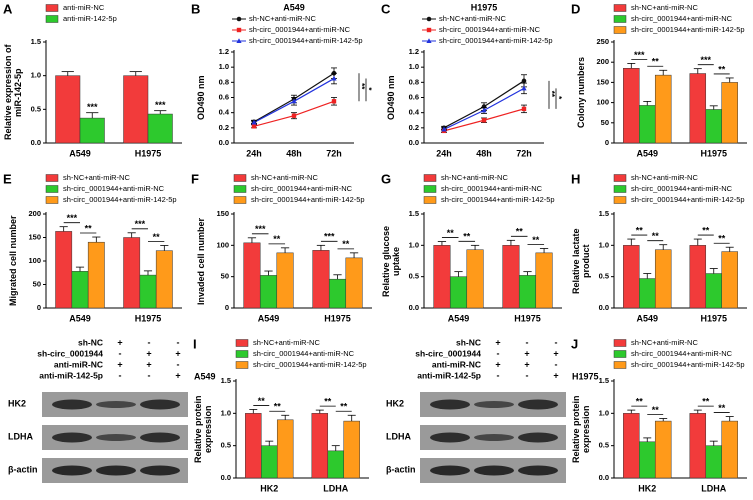  What do you see at coordinates (254, 122) in the screenshot?
I see `data-point` at bounding box center [254, 122].